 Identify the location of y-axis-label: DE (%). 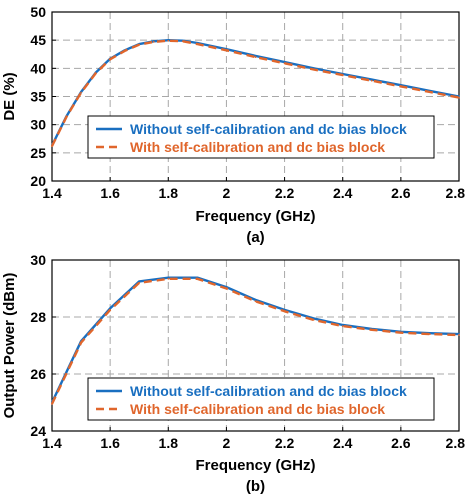
(9, 96).